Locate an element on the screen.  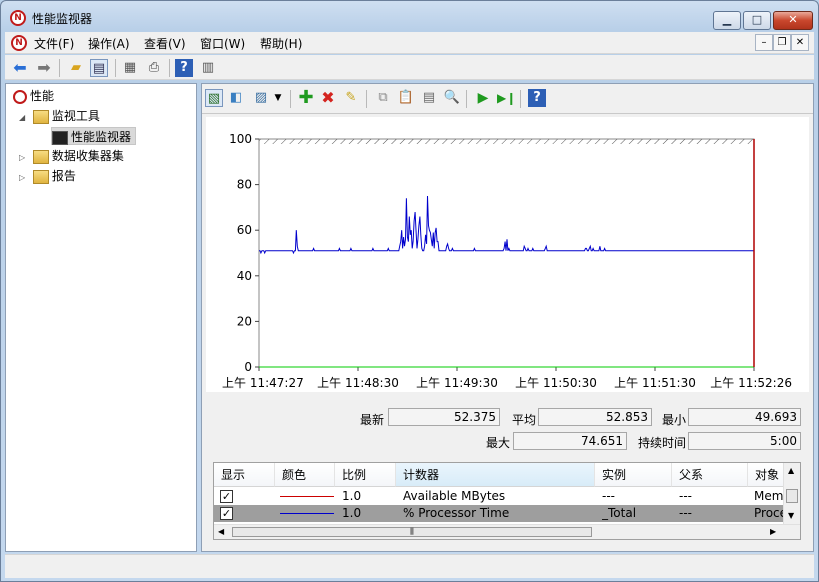
tree-item-performance-monitor: 性能监视器 is located at coordinates (94, 136).